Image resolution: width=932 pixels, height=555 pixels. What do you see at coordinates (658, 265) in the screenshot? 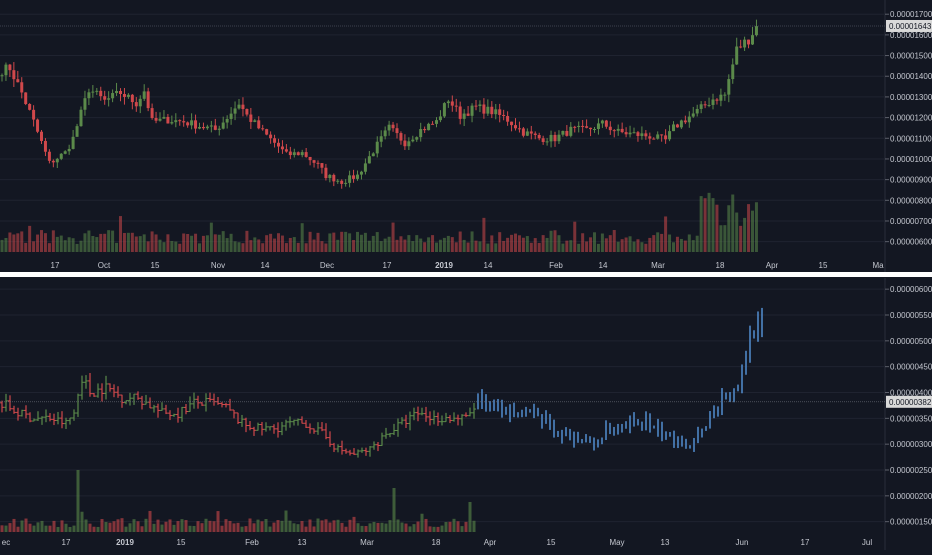
I see `top-x-tick-label: Mar` at bounding box center [658, 265].